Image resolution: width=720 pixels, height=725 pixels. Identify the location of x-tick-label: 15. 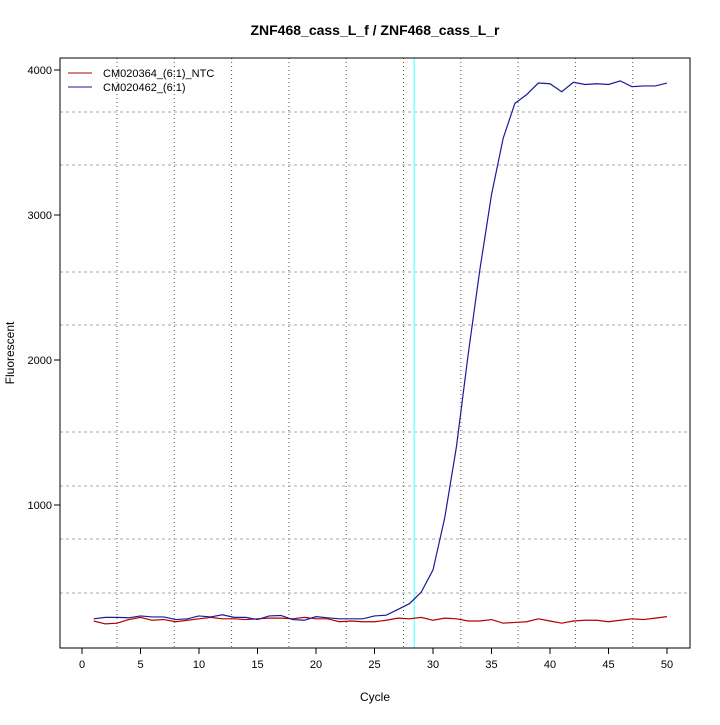
(257, 665).